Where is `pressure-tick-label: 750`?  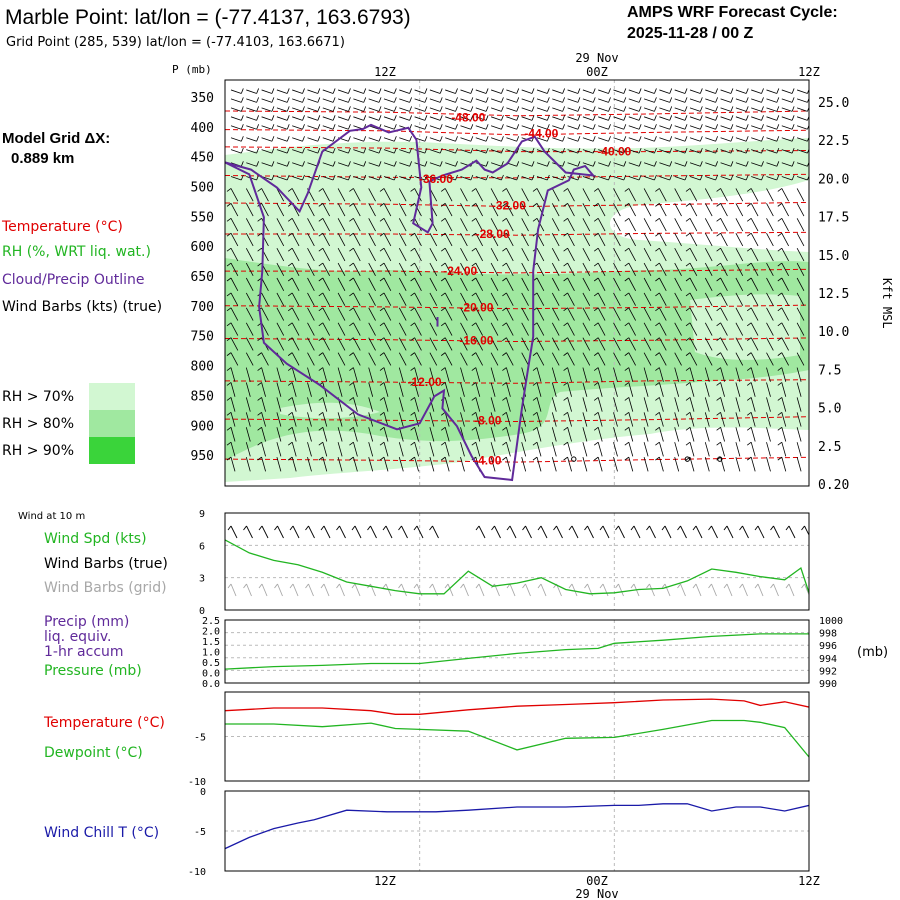 pressure-tick-label: 750 is located at coordinates (202, 337).